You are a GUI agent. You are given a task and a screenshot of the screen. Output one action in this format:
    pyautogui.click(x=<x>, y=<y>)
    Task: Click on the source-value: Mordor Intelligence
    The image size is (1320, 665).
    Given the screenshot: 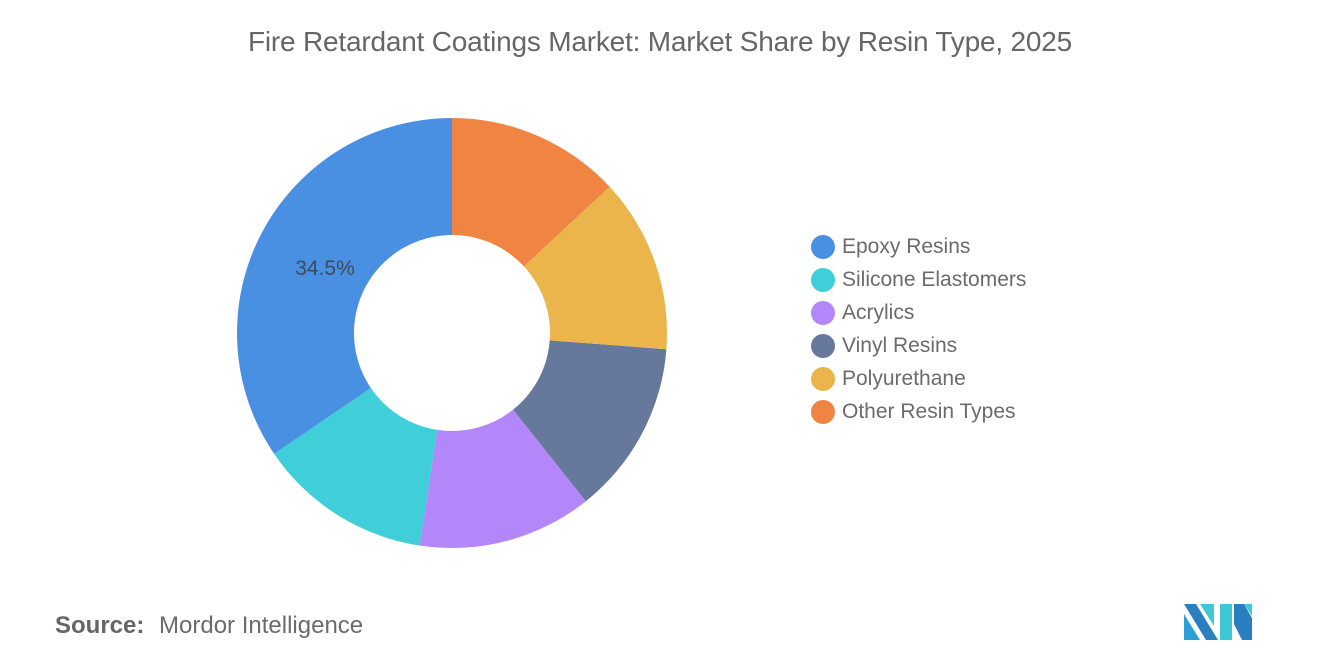 What is the action you would take?
    pyautogui.click(x=261, y=625)
    